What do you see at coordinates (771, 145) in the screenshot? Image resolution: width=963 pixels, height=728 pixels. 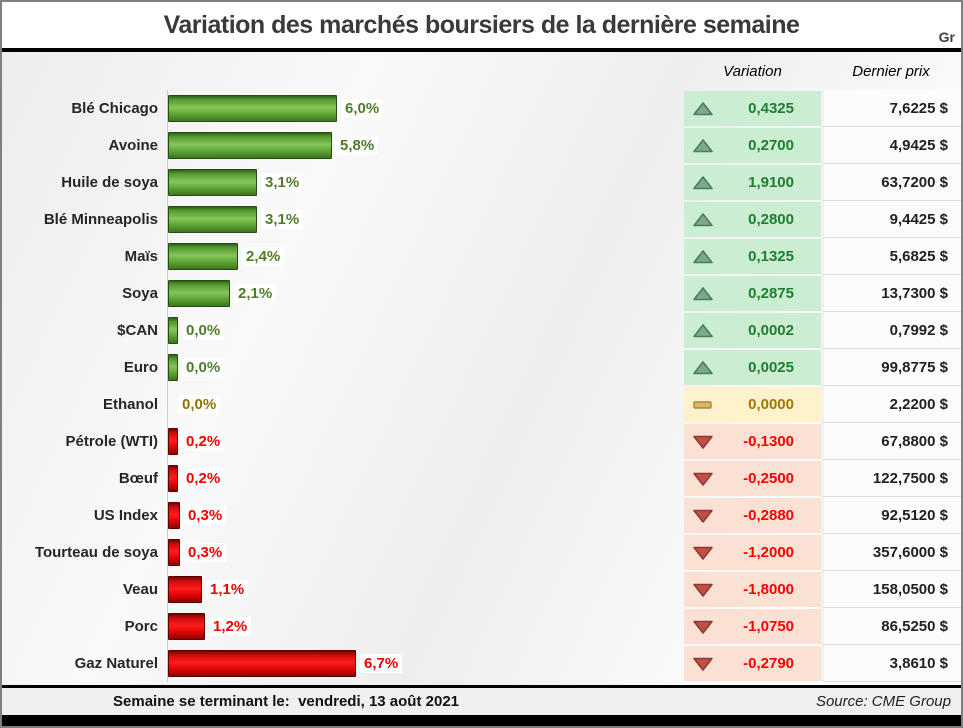 I see `variation-value: 0,2700` at bounding box center [771, 145].